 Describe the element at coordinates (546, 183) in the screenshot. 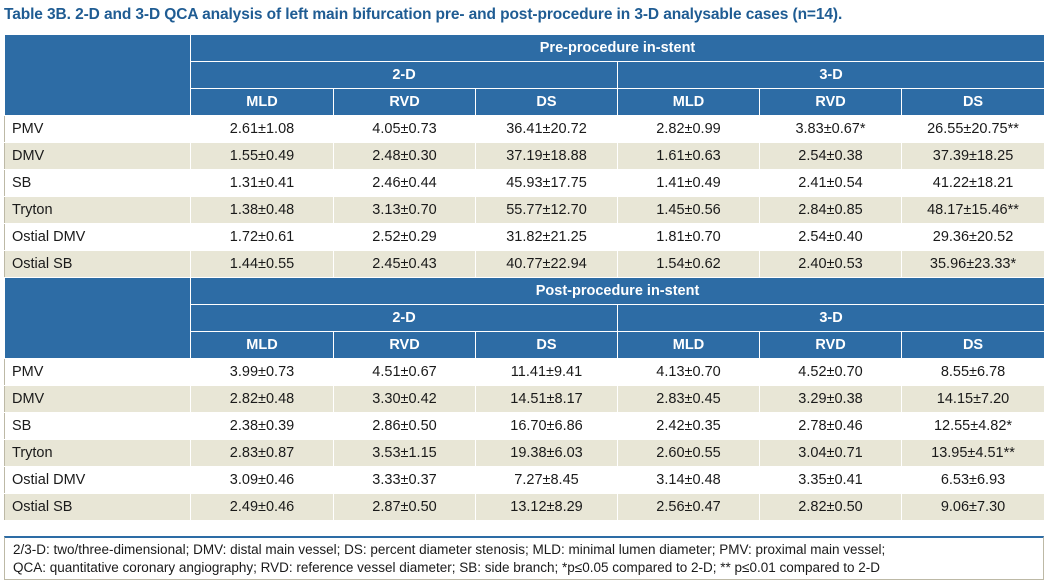

I see `table-cell: 45.93±17.75` at that location.